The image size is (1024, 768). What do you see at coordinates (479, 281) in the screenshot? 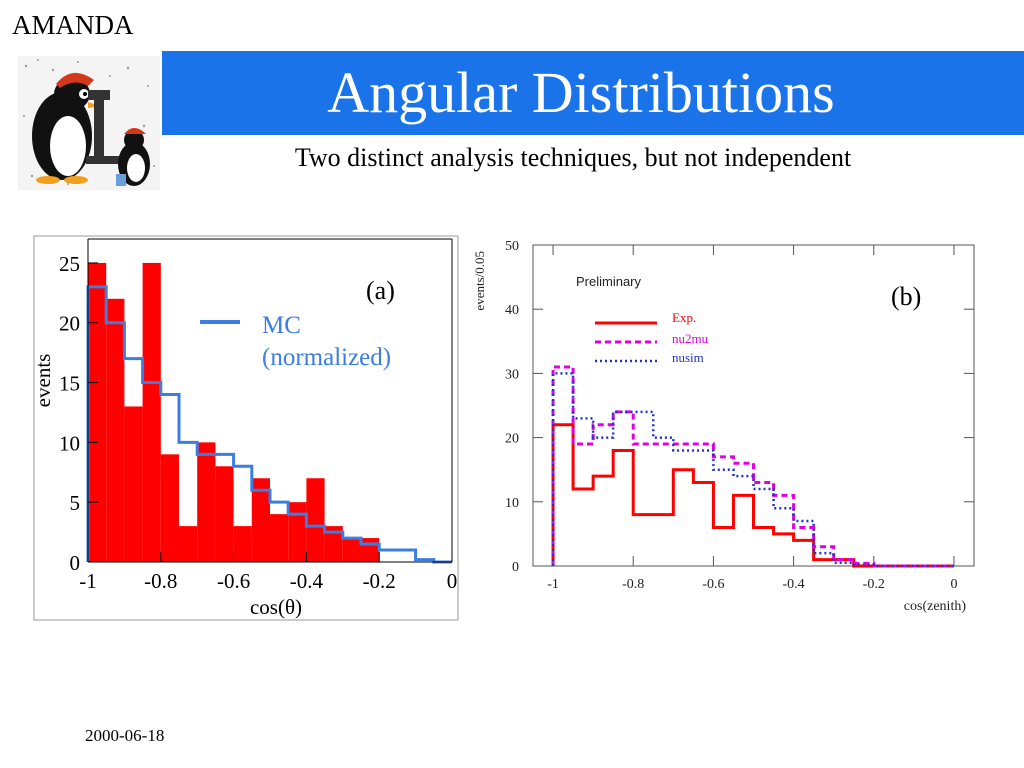
I see `chart-b-ylabel: events/0.05` at bounding box center [479, 281].